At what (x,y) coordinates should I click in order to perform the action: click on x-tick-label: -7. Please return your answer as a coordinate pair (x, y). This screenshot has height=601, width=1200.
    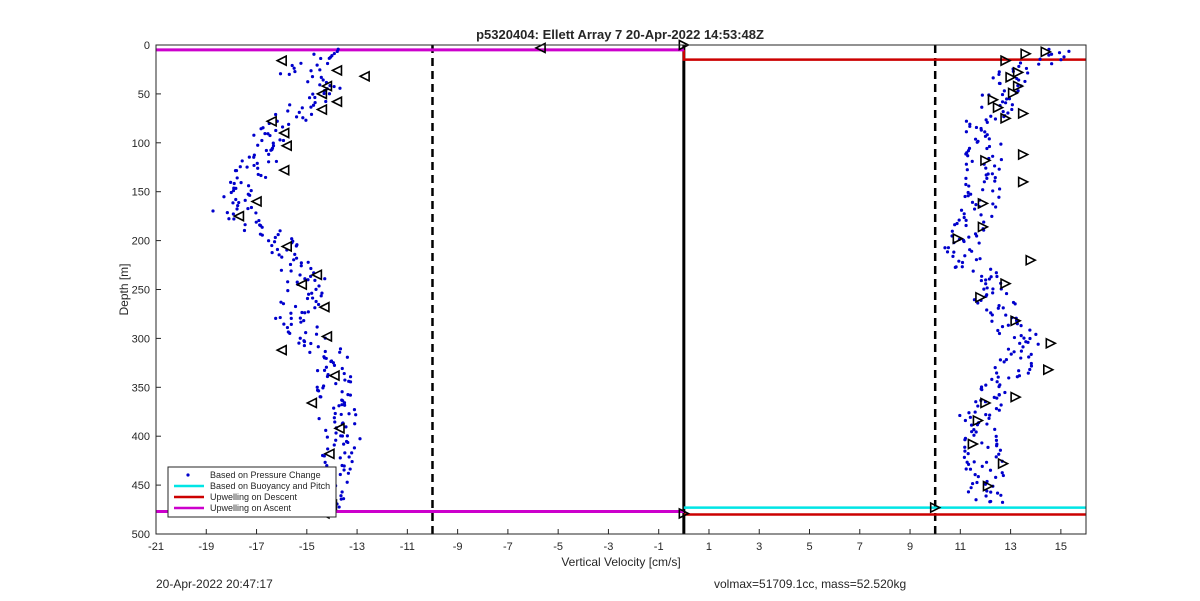
    Looking at the image, I should click on (508, 547).